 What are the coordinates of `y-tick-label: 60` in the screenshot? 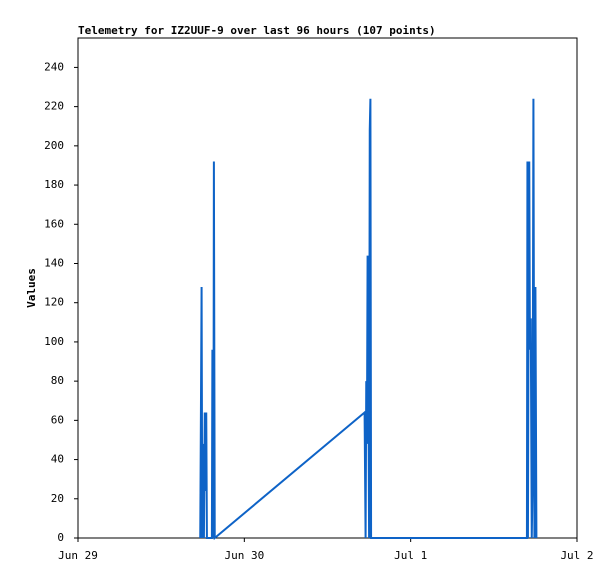 It's located at (57, 419).